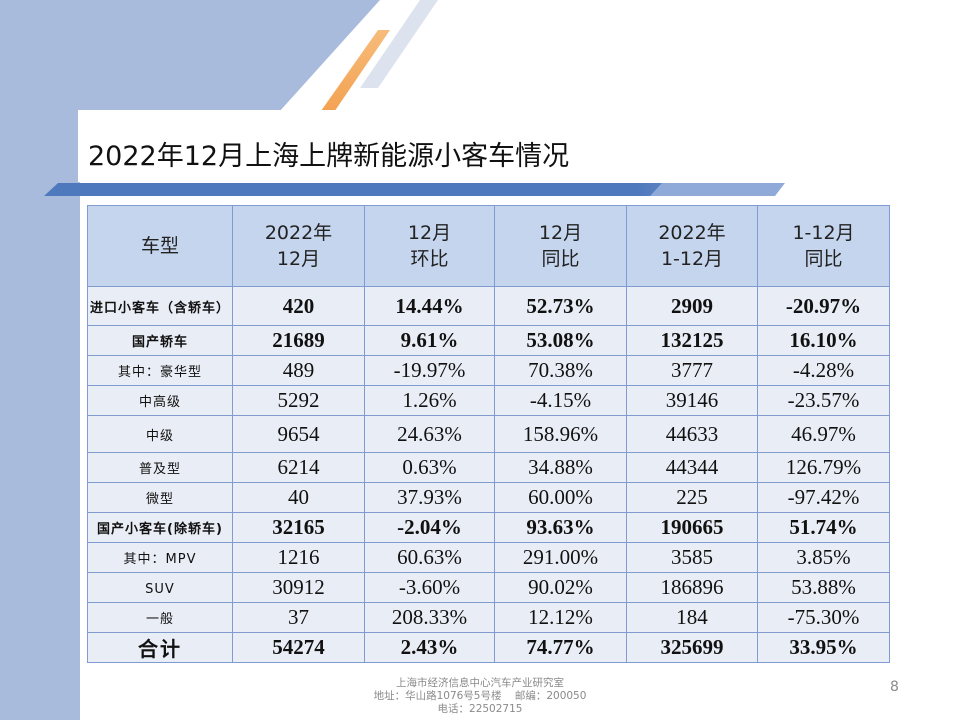 The width and height of the screenshot is (960, 720). Describe the element at coordinates (298, 305) in the screenshot. I see `table-cell: 420` at that location.